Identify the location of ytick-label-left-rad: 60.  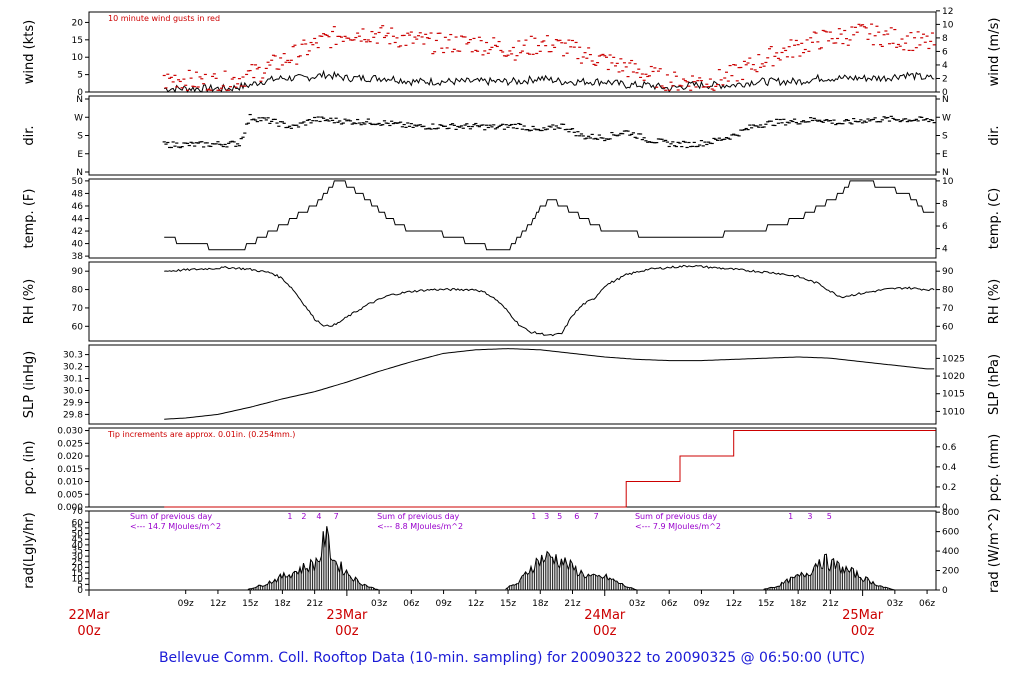
(78, 523).